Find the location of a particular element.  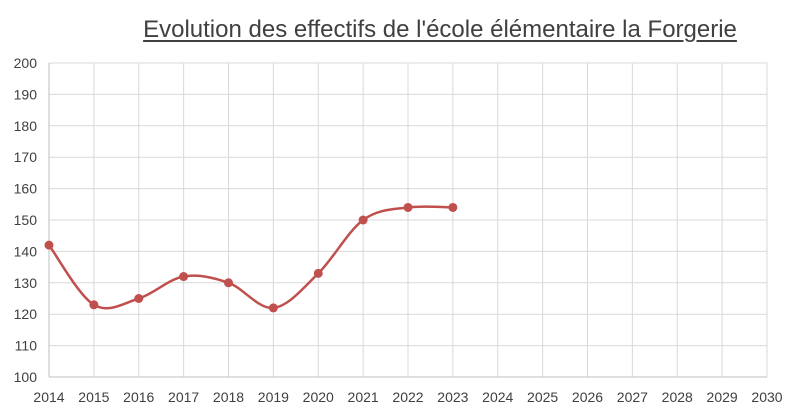

y-tick-label: 100 is located at coordinates (26, 377).